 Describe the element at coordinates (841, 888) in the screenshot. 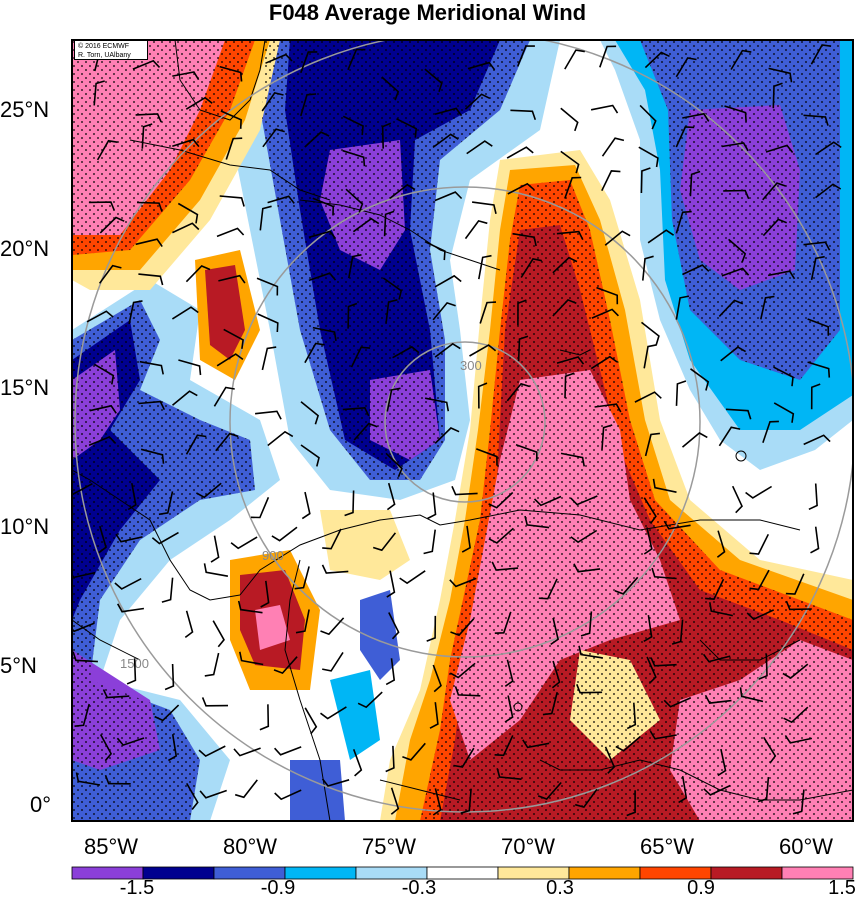

I see `colorbar-label-1-5: 1.5` at that location.